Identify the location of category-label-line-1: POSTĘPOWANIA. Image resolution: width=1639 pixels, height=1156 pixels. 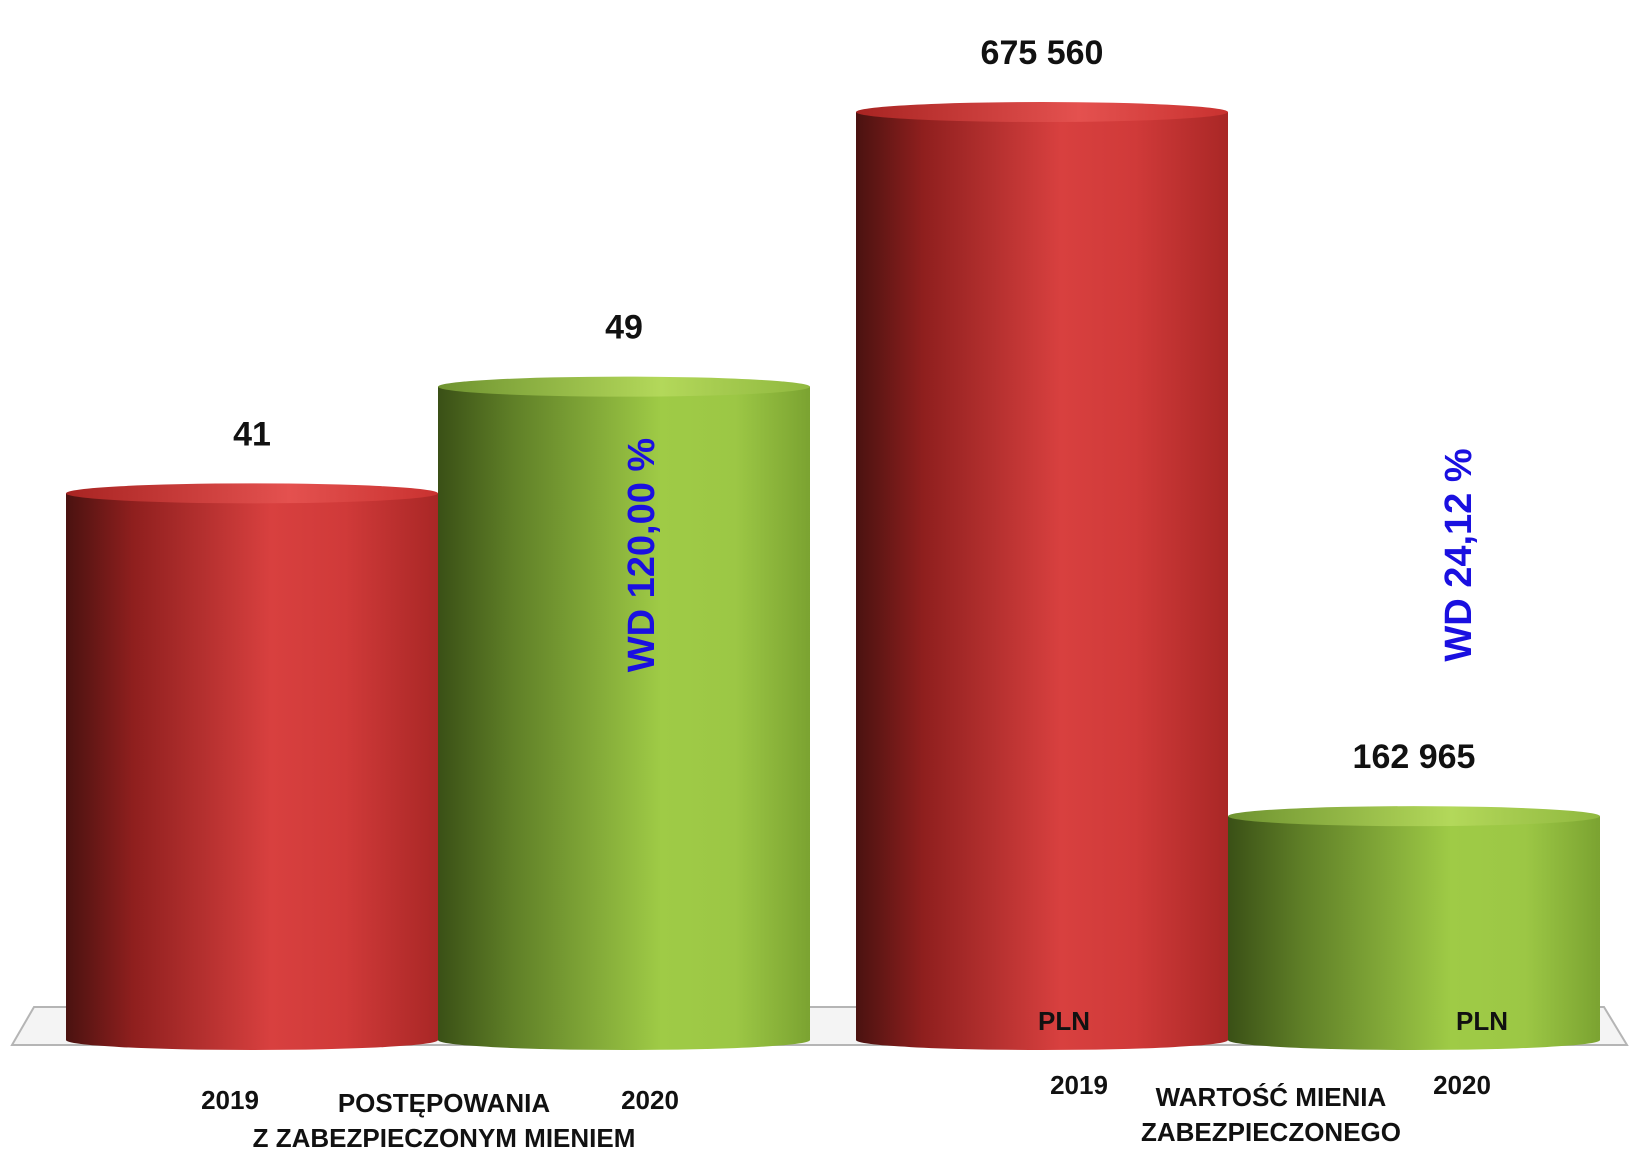
(444, 1103).